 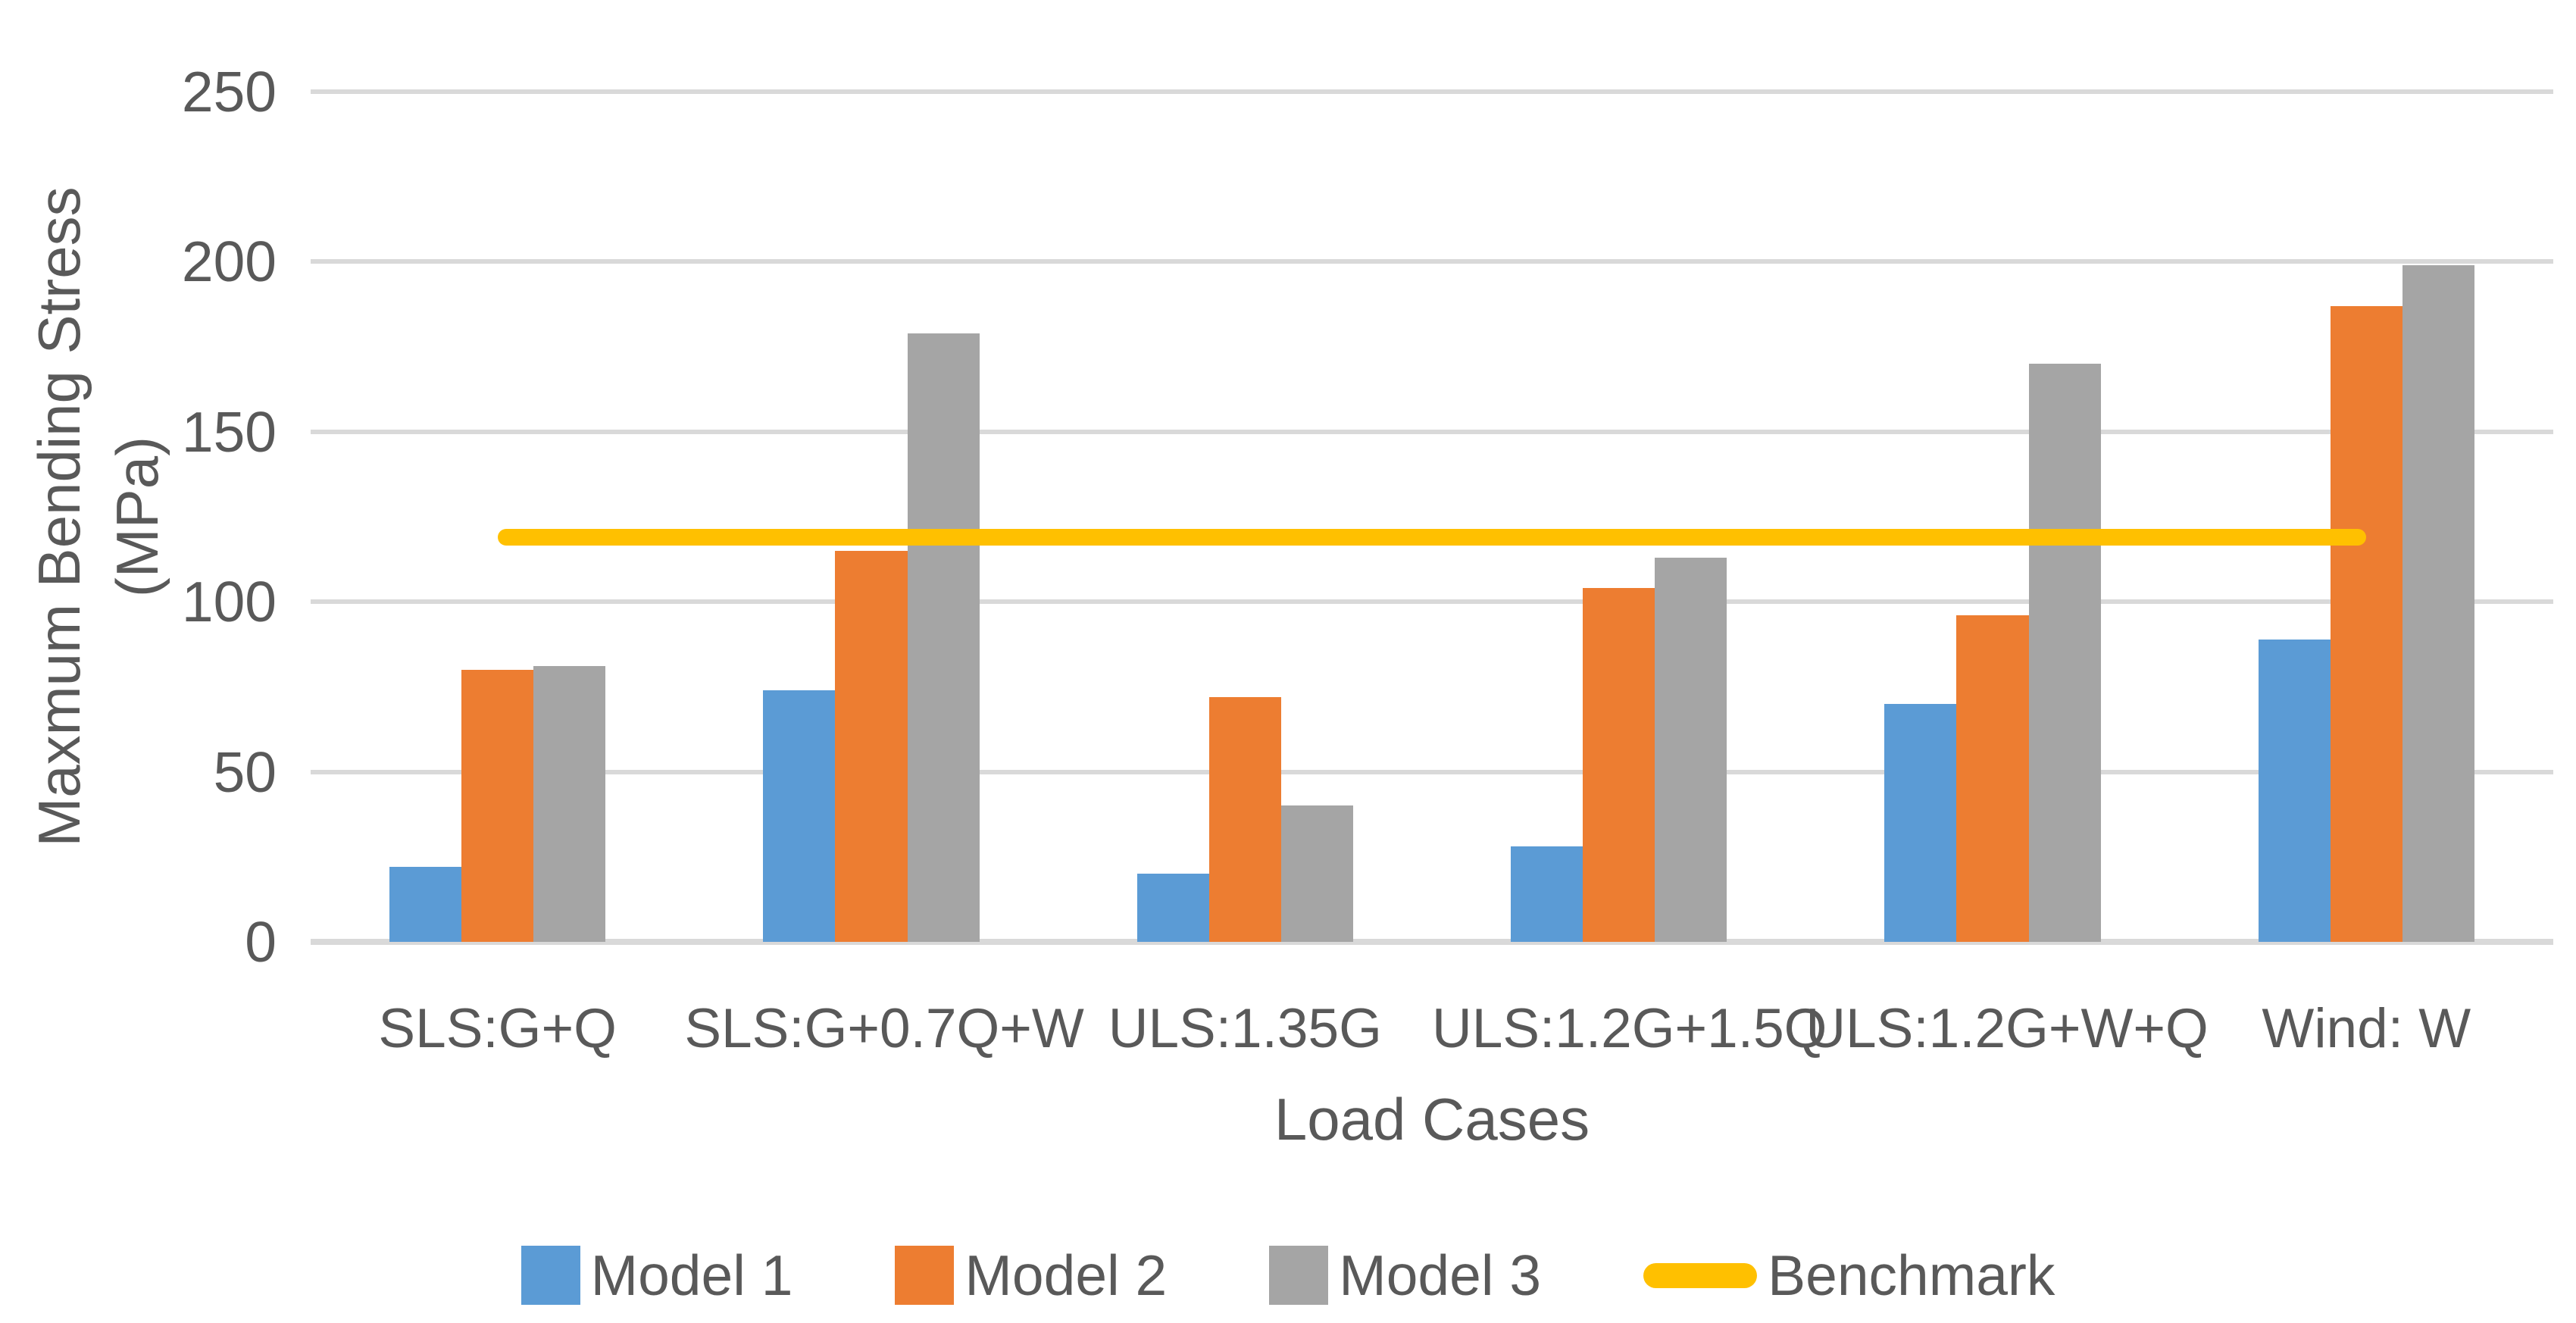 I want to click on x-category-label: Wind: W, so click(x=2366, y=1028).